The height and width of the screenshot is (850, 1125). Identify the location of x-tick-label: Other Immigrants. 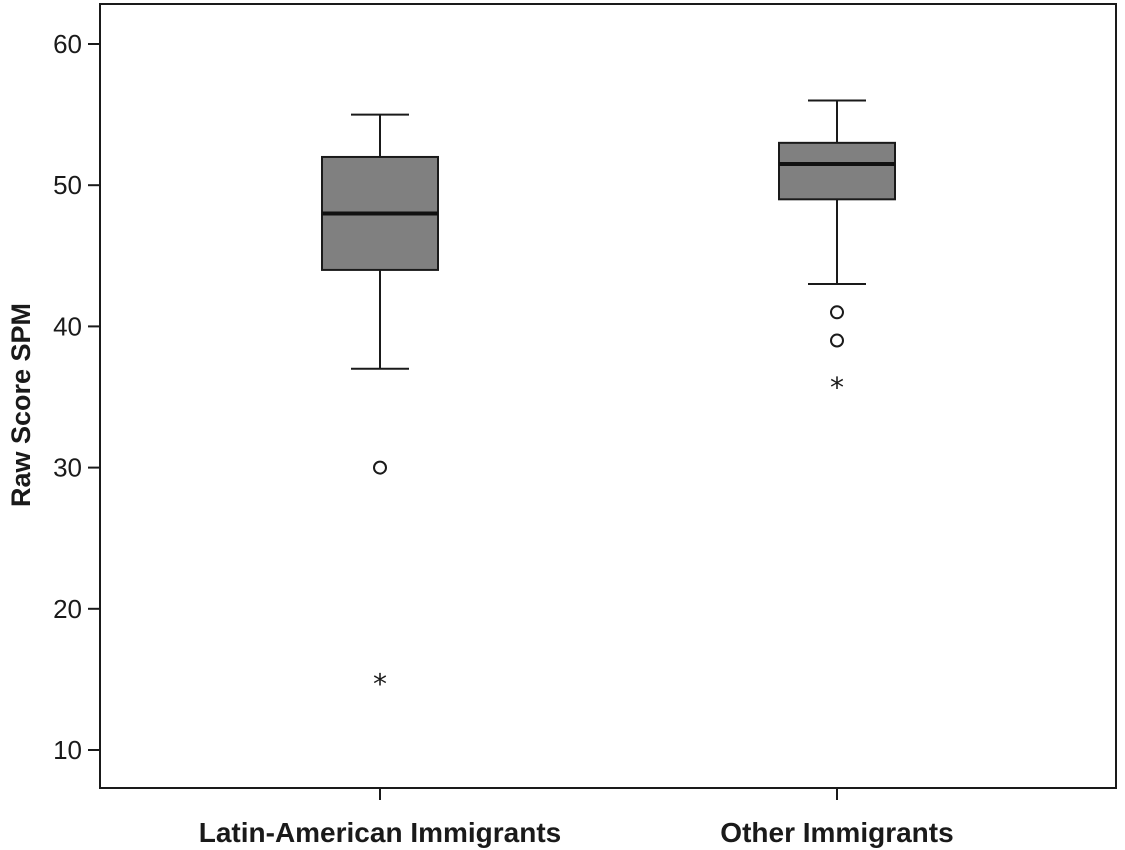
(836, 832).